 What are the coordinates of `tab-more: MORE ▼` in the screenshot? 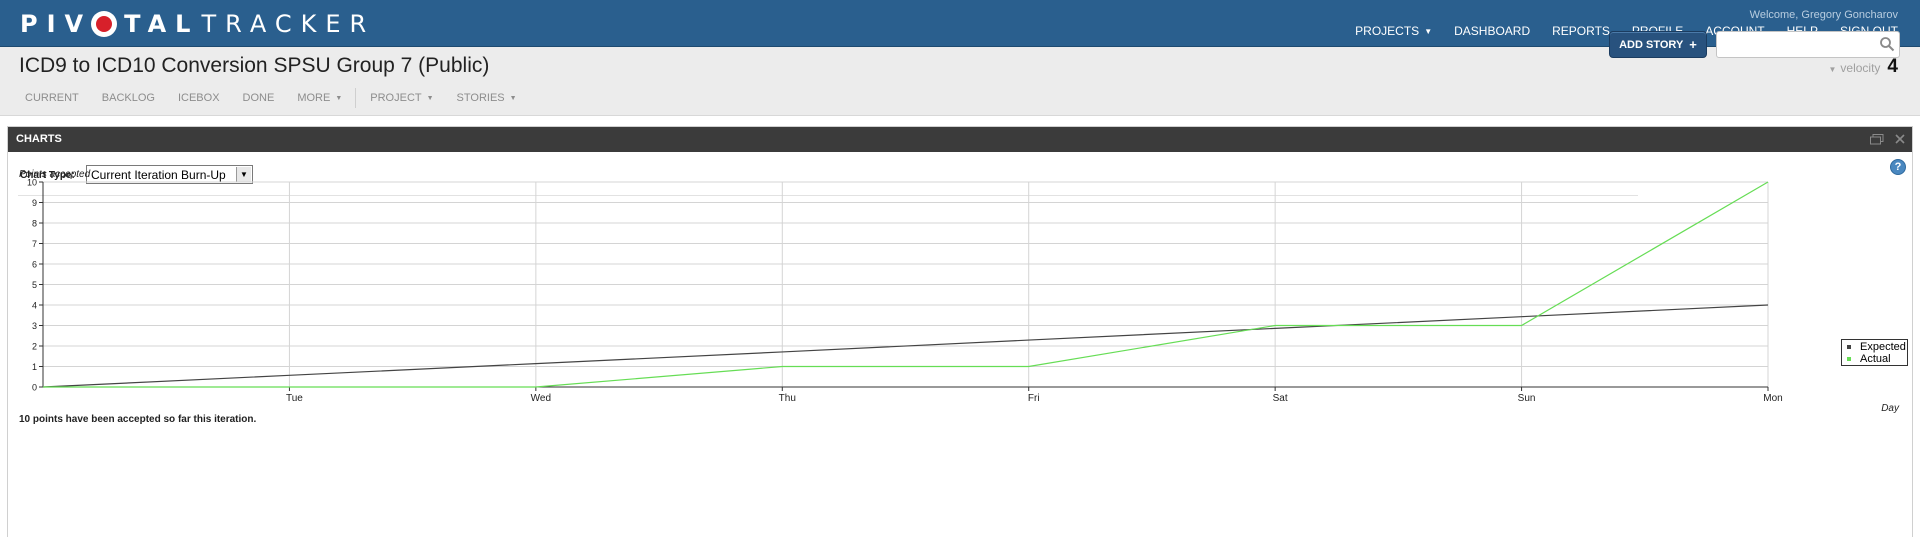 It's located at (320, 98).